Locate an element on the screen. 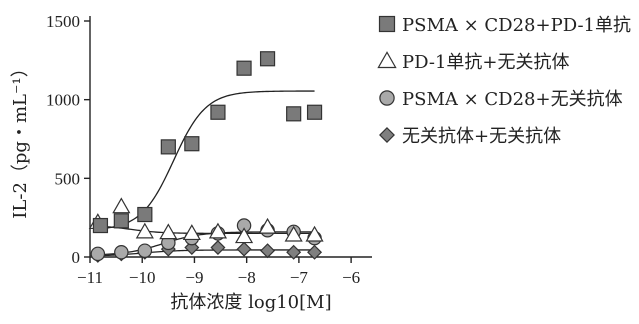 Image resolution: width=639 pixels, height=324 pixels. x-tick-label: −6 is located at coordinates (351, 277).